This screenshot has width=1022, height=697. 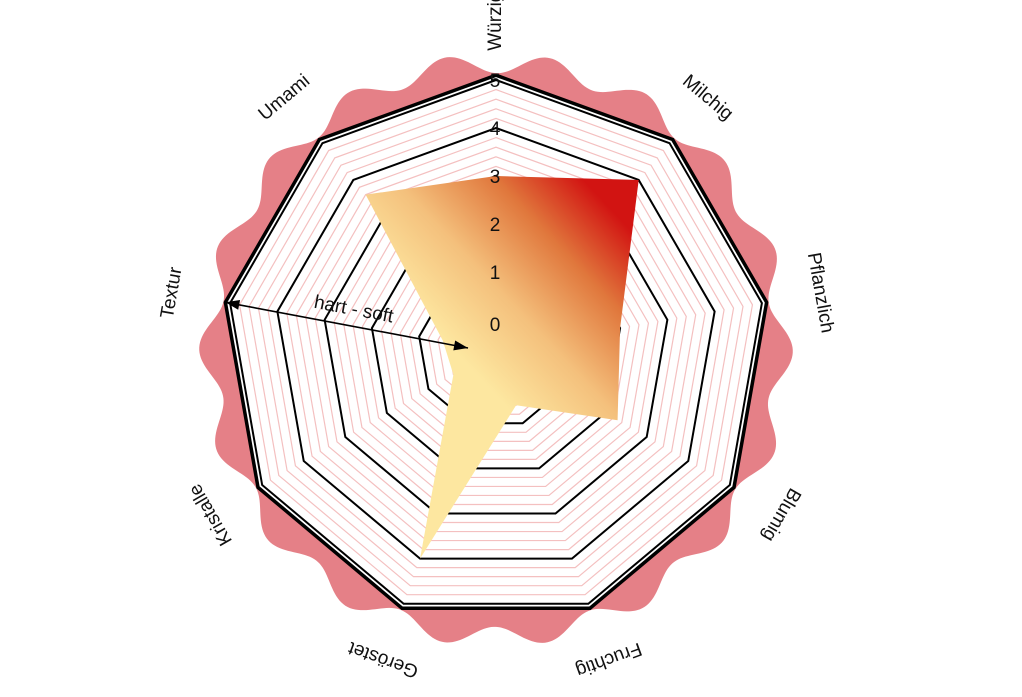 What do you see at coordinates (495, 129) in the screenshot?
I see `tick-label: 4` at bounding box center [495, 129].